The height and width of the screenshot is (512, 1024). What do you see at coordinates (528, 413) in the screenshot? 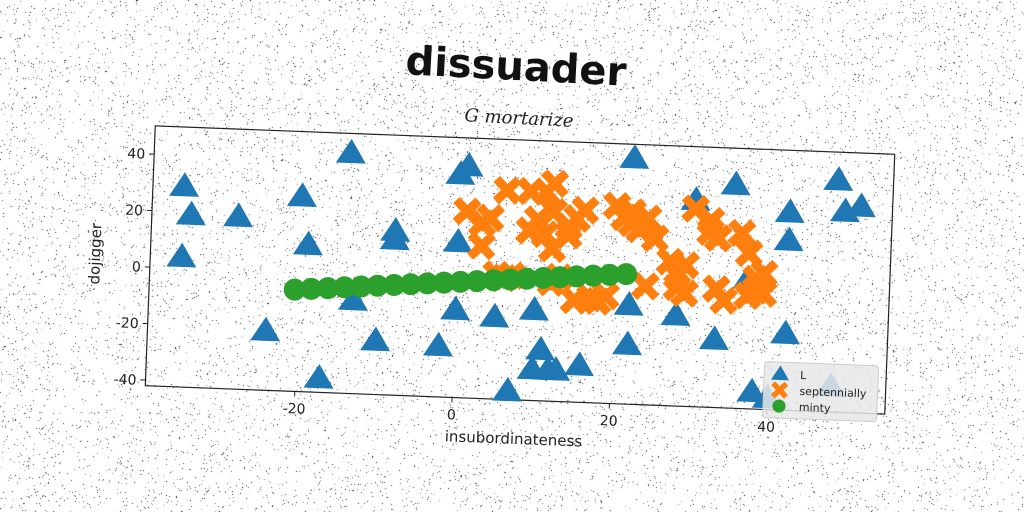
I see `x-axis: -20 0 20 40` at bounding box center [528, 413].